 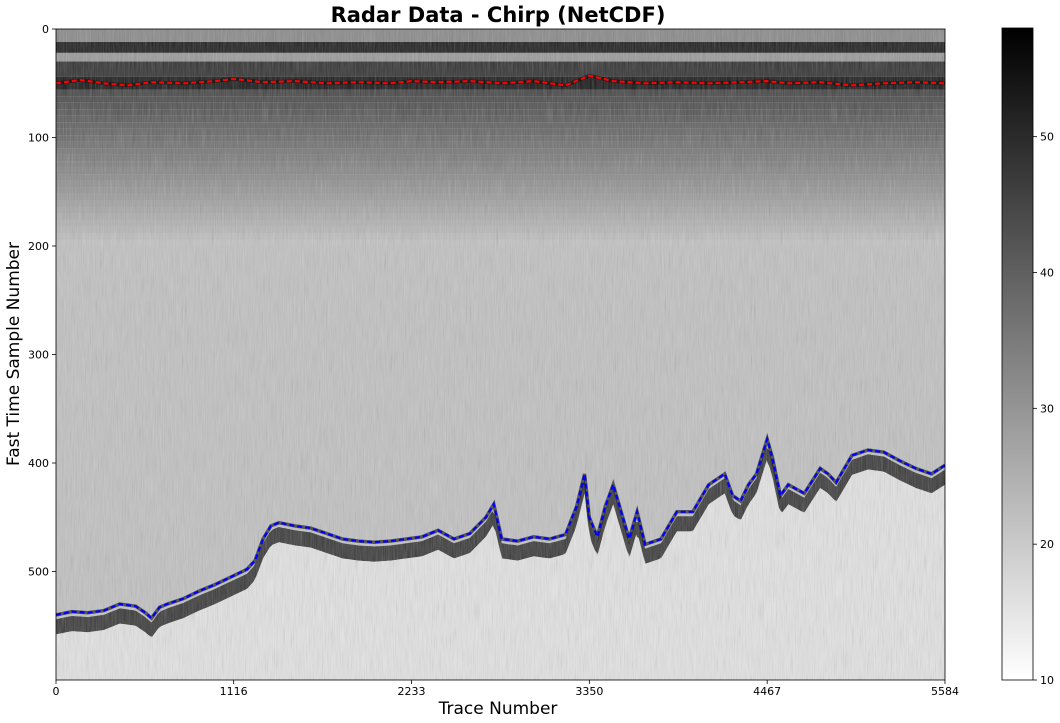 What do you see at coordinates (56, 691) in the screenshot?
I see `x-tick-label: 0` at bounding box center [56, 691].